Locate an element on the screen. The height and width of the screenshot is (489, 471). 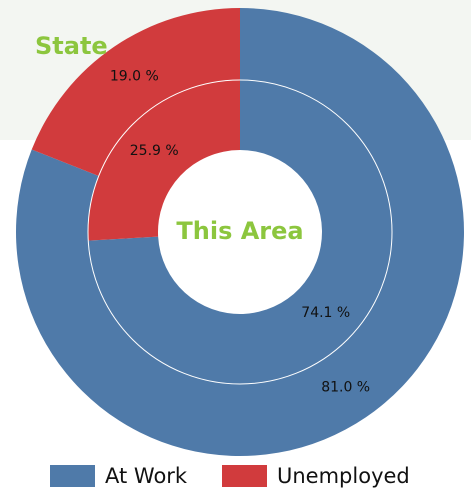
legend-label: At Work is located at coordinates (146, 476).